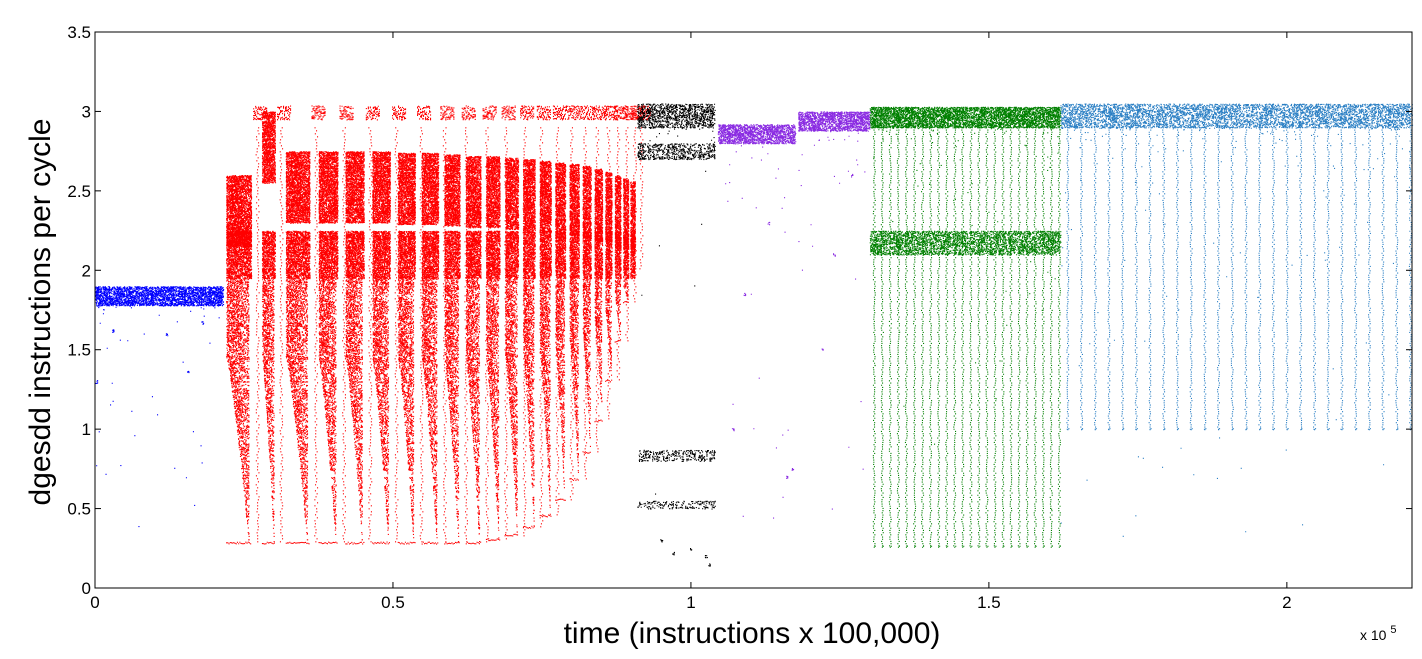  What do you see at coordinates (94, 602) in the screenshot?
I see `x-tick-label: 0` at bounding box center [94, 602].